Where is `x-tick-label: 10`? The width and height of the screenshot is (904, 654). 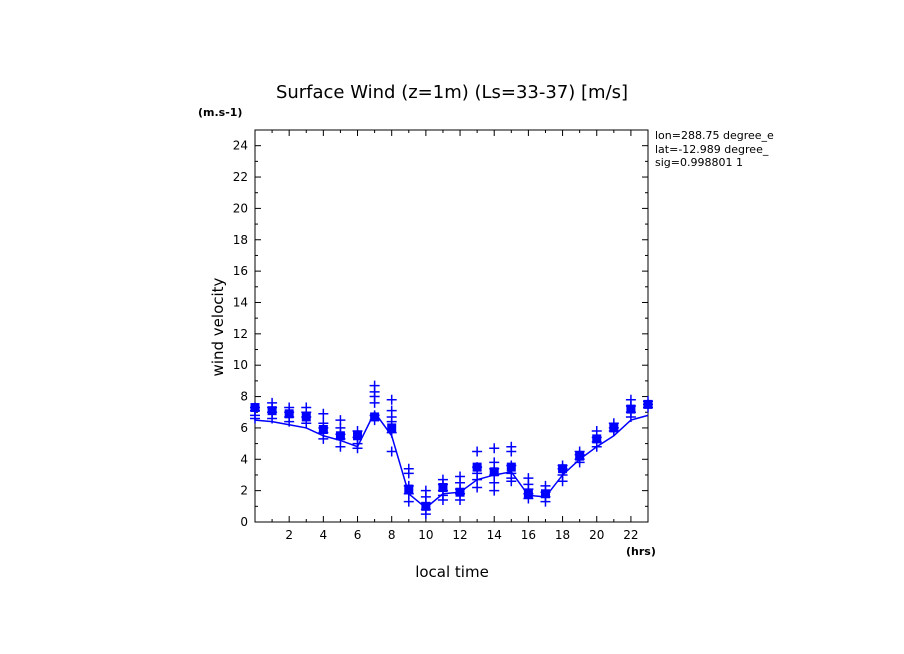
x-tick-label: 10 is located at coordinates (425, 535).